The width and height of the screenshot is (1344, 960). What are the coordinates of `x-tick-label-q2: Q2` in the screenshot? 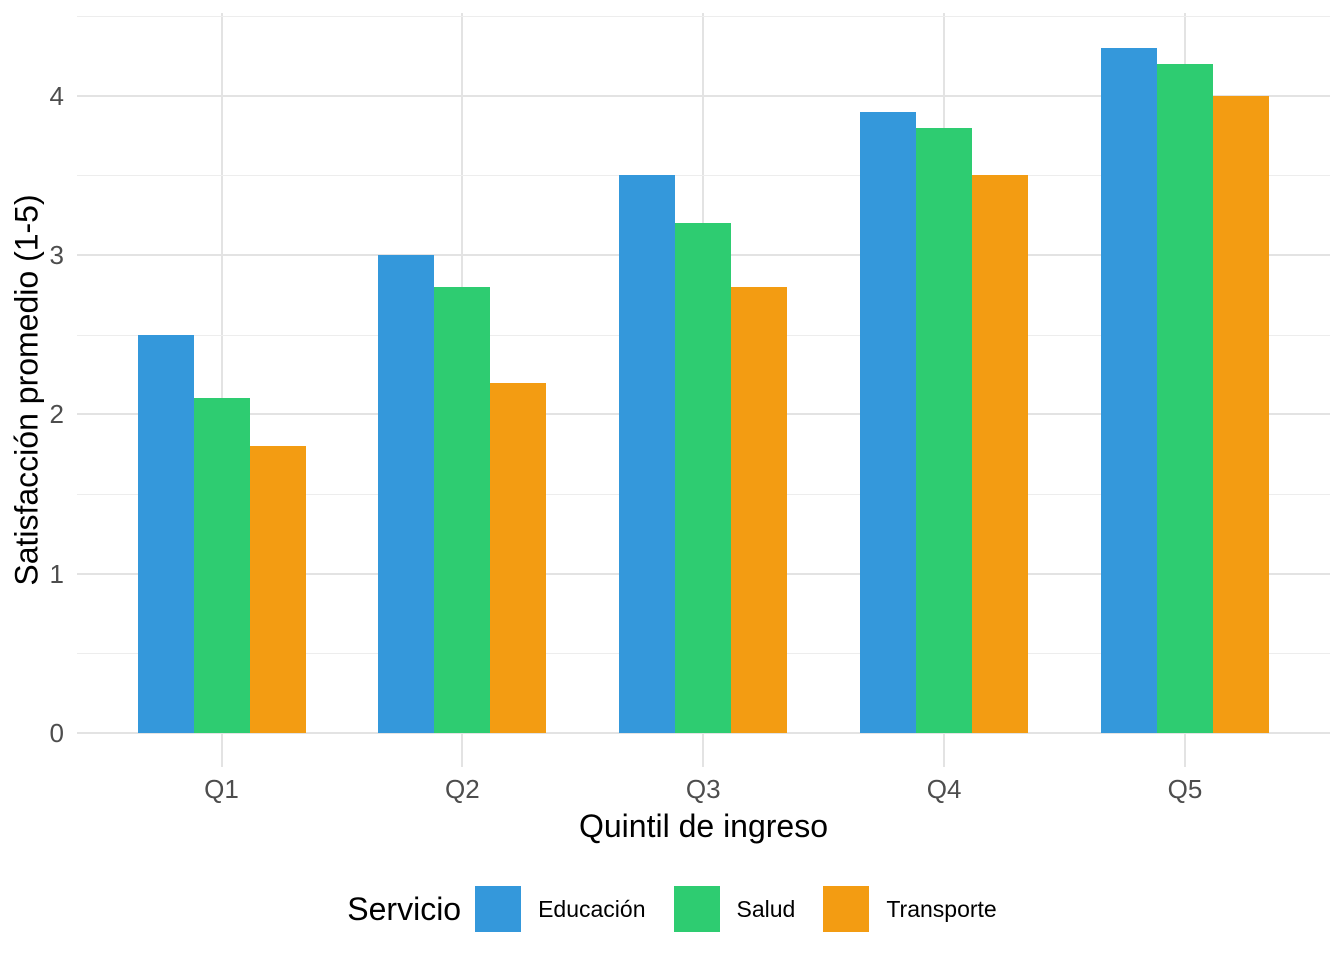 It's located at (462, 789).